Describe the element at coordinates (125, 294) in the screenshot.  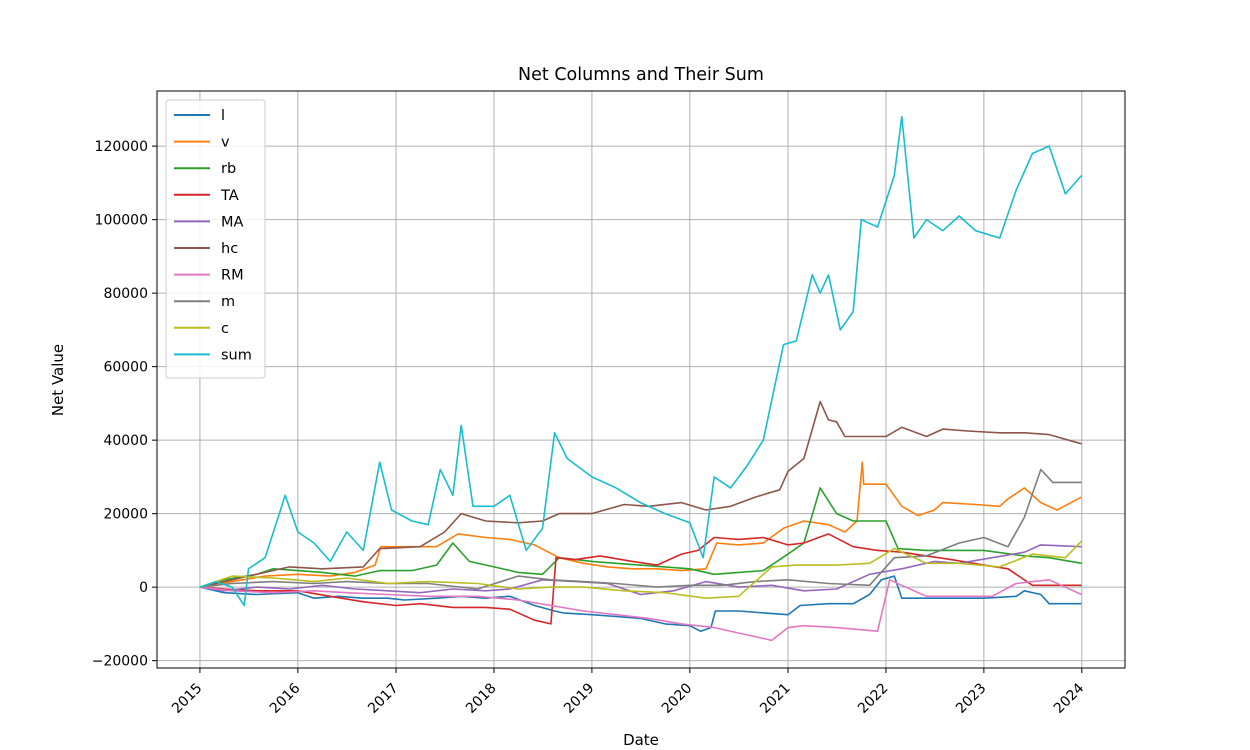
I see `y-tick-label: 80000` at that location.